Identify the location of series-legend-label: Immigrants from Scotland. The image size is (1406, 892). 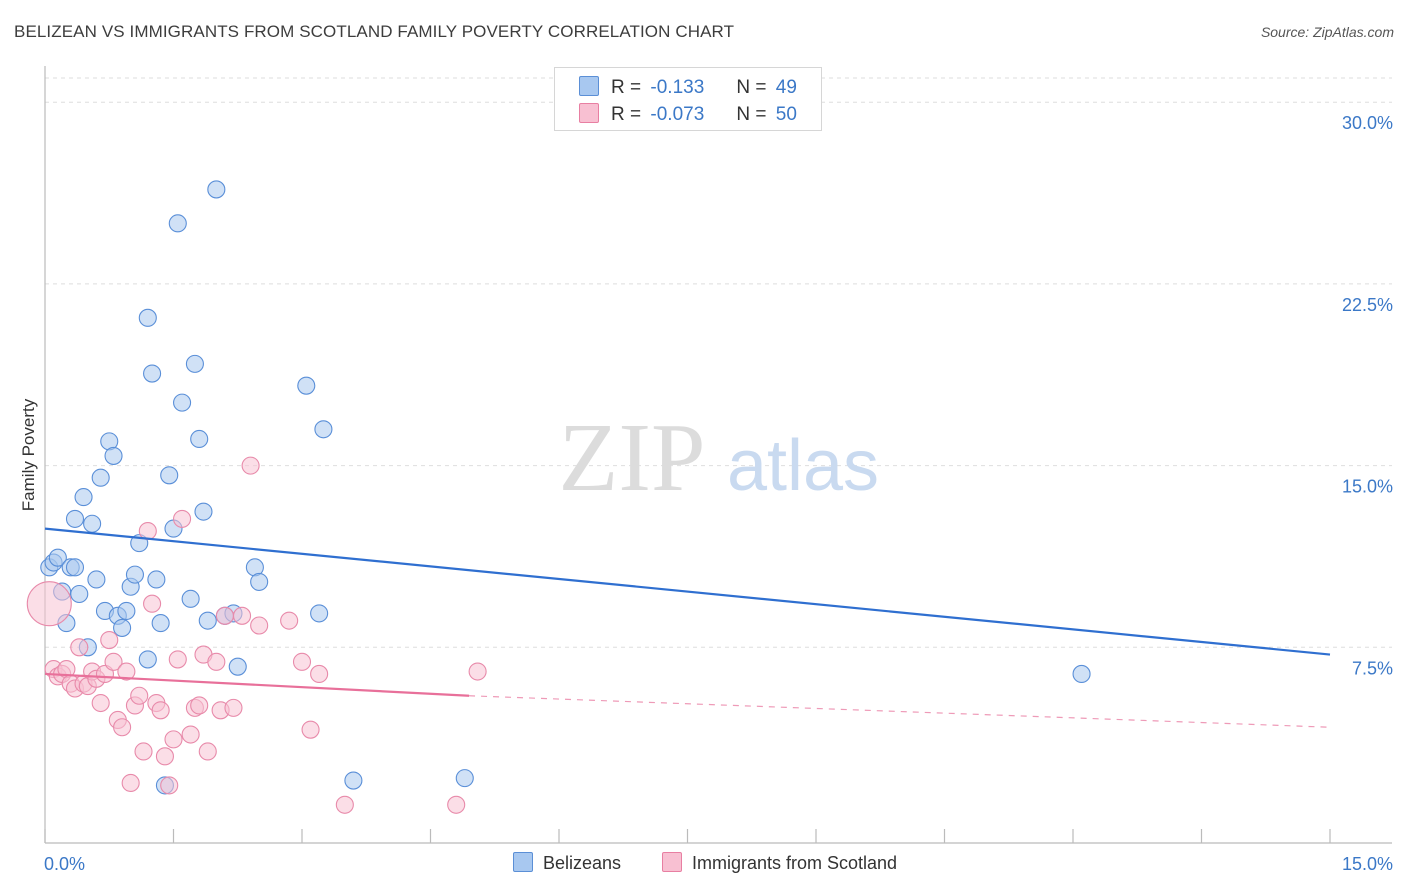
(795, 863).